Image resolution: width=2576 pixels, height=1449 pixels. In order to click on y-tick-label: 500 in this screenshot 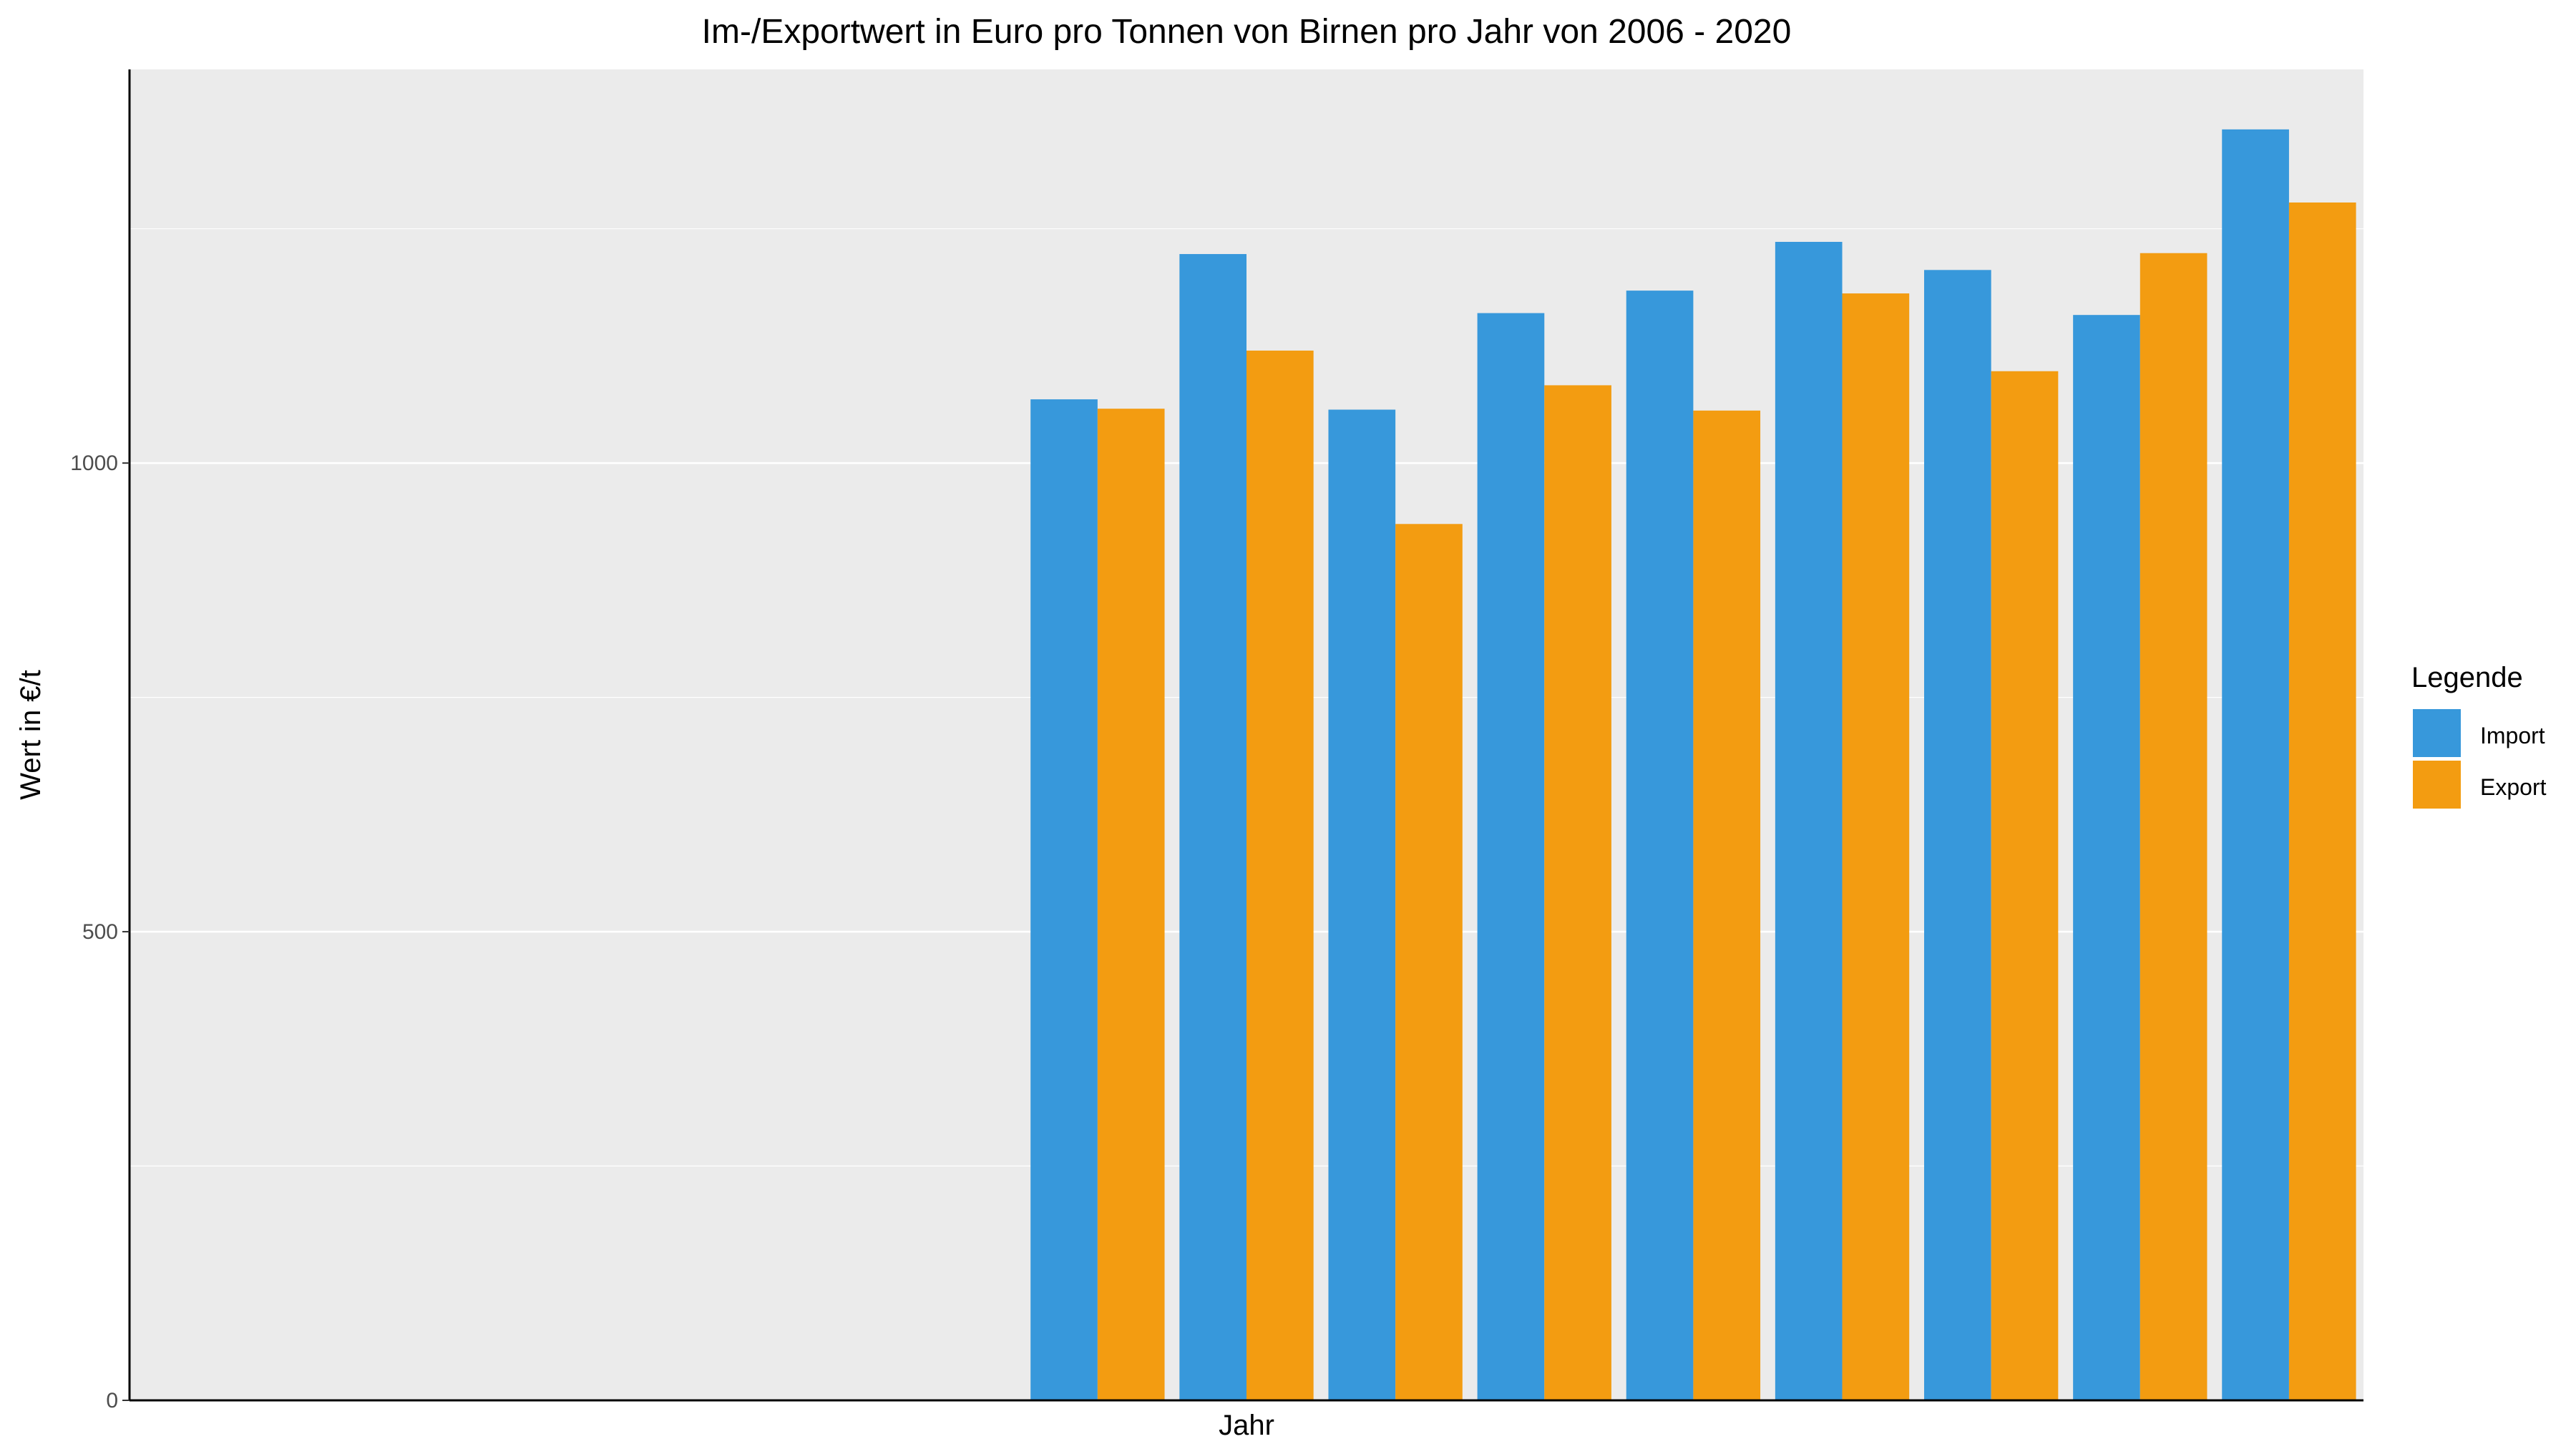, I will do `click(100, 932)`.